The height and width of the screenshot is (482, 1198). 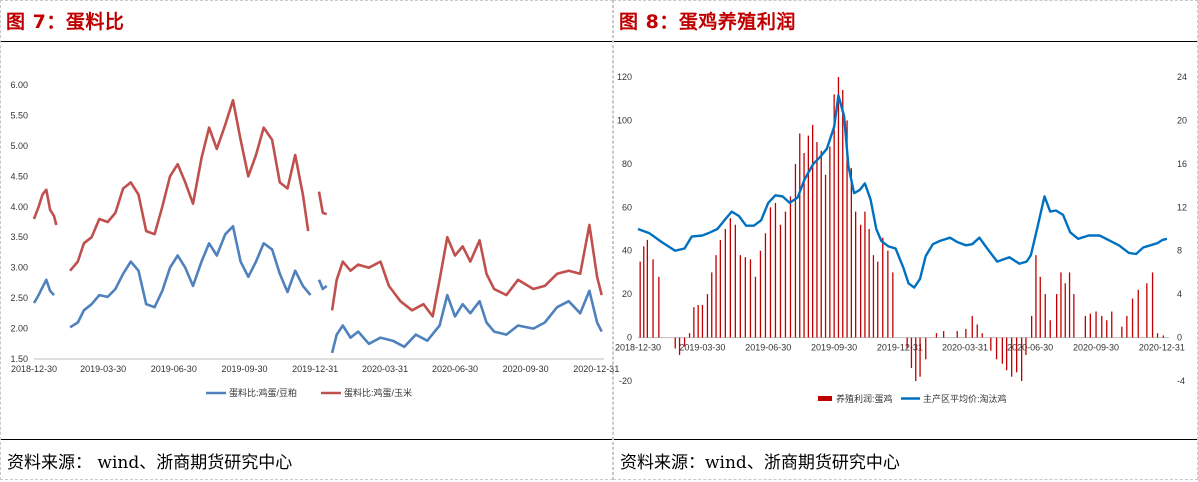 I want to click on x-tick-label: 2019-06-30, so click(x=768, y=348).